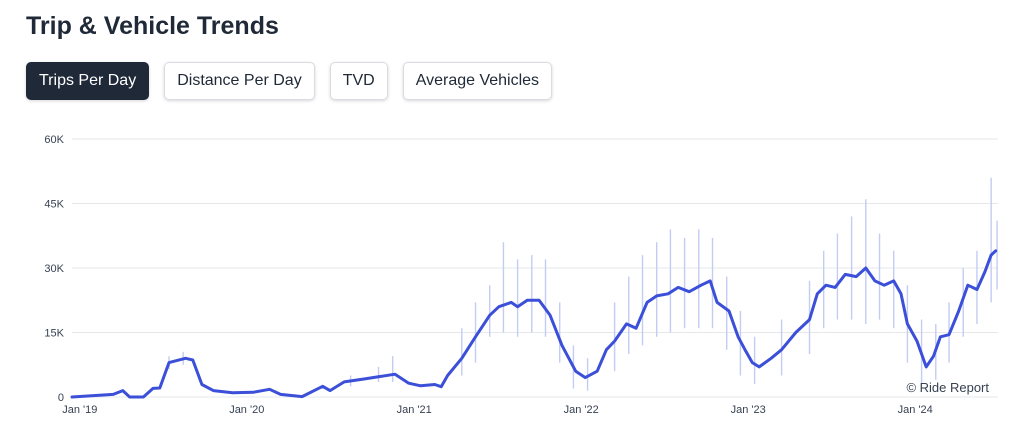 The width and height of the screenshot is (1020, 425). What do you see at coordinates (54, 334) in the screenshot?
I see `y-tick-label: 15K` at bounding box center [54, 334].